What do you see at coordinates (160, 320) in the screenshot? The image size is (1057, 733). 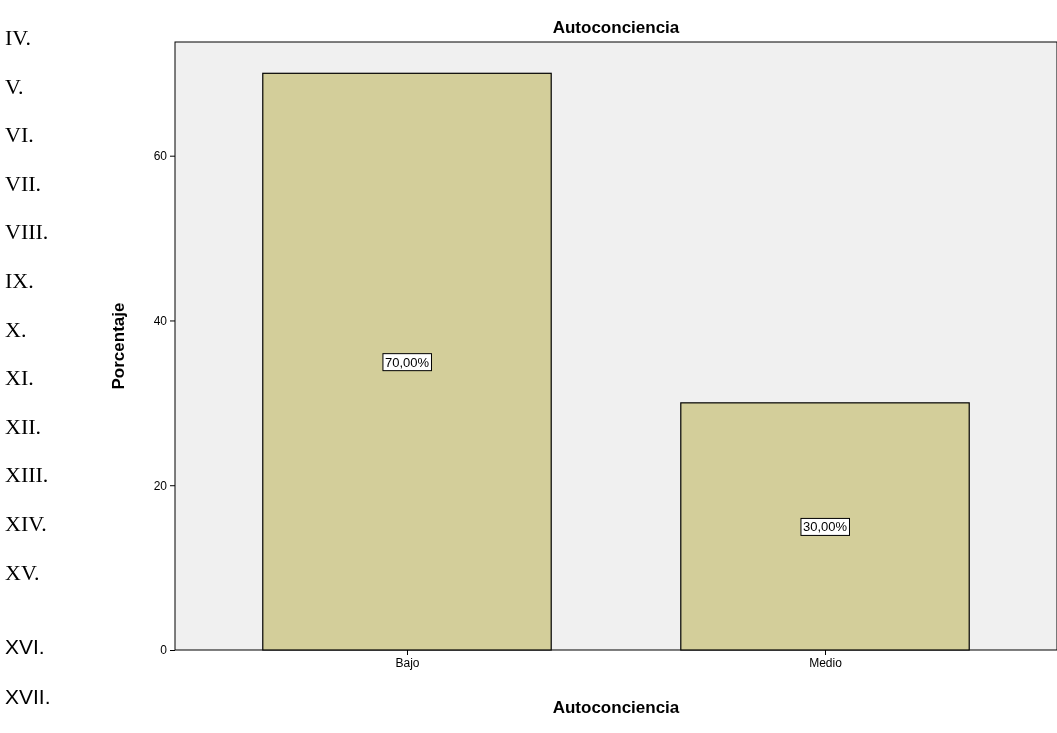 I see `y-tick-label: 40` at bounding box center [160, 320].